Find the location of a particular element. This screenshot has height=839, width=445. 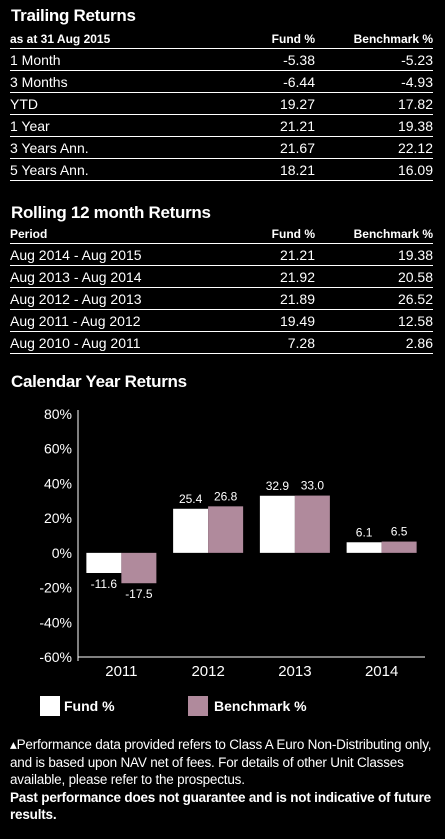

fund-value: 18.21 is located at coordinates (267, 169).